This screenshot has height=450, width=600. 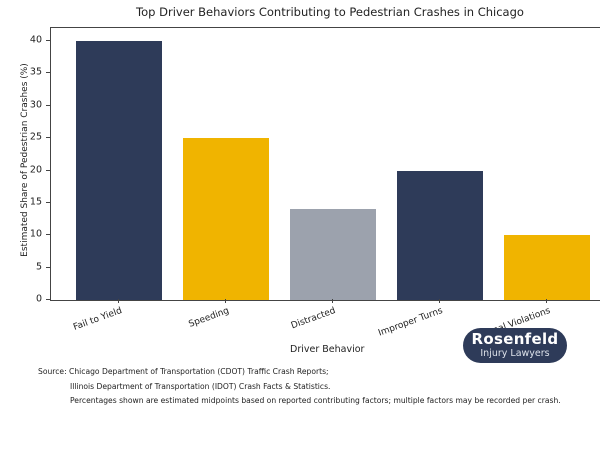 What do you see at coordinates (515, 353) in the screenshot?
I see `logo-subtitle: Injury Lawyers` at bounding box center [515, 353].